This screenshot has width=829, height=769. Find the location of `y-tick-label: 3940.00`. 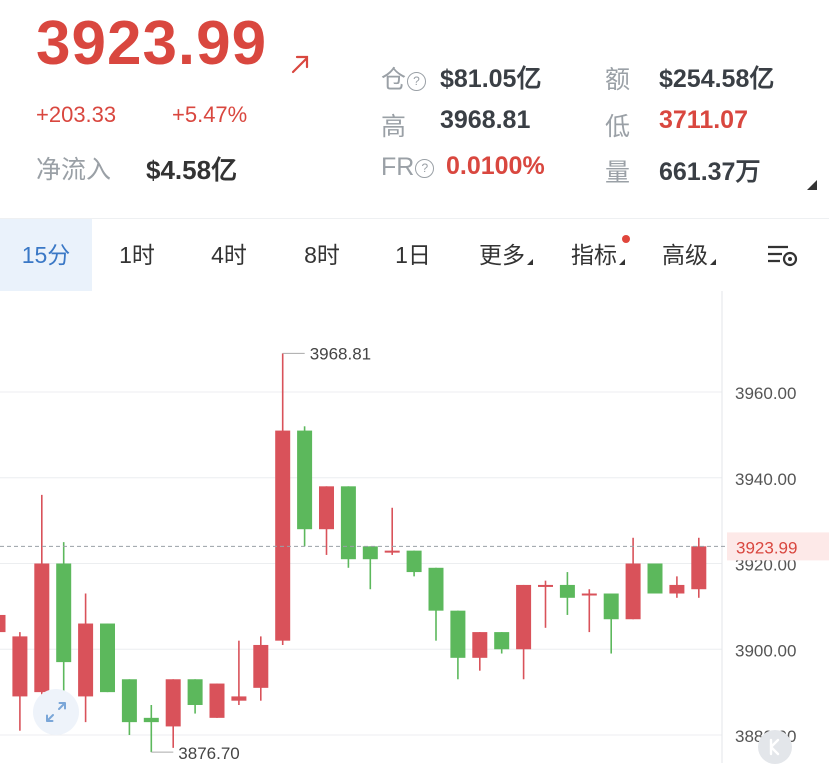

y-tick-label: 3940.00 is located at coordinates (765, 479).